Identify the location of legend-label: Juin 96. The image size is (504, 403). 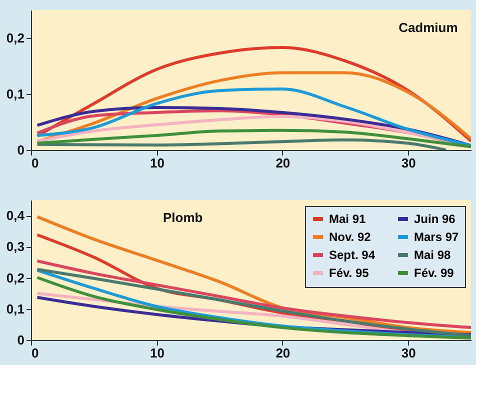
(435, 219).